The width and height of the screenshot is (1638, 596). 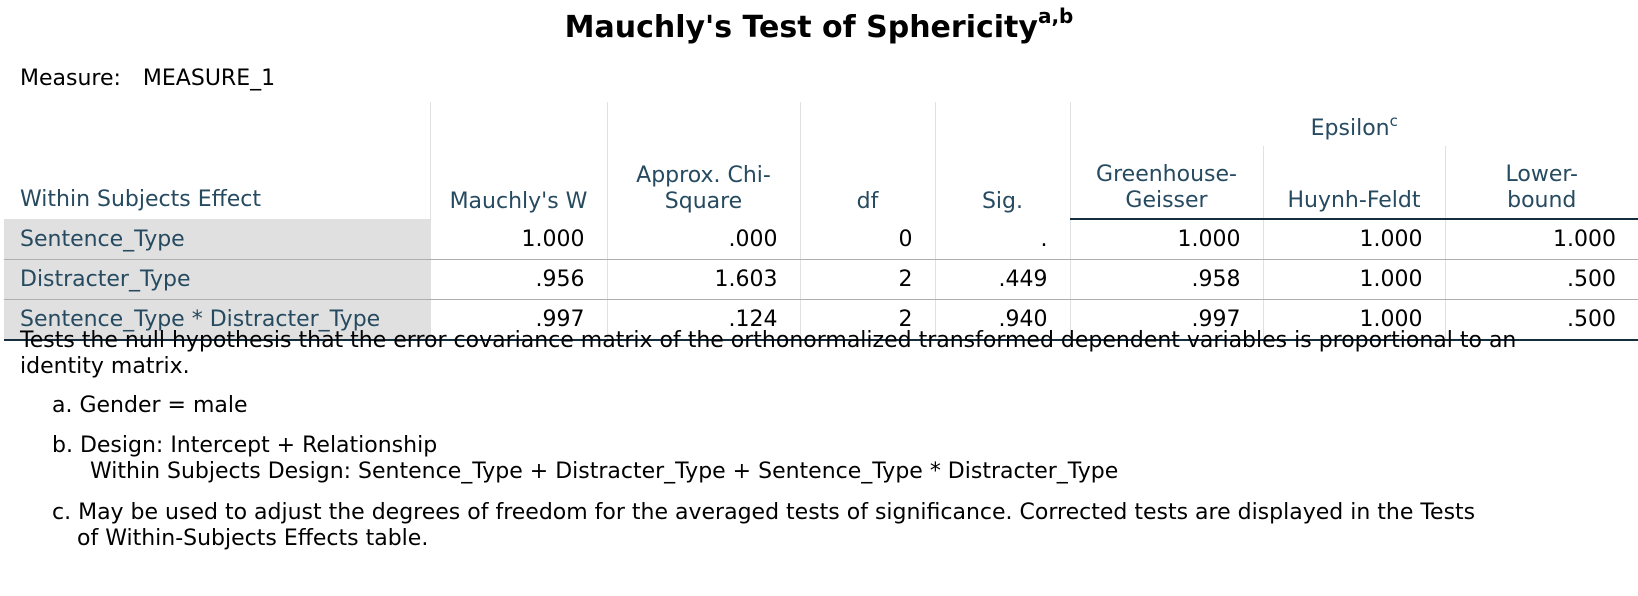 What do you see at coordinates (141, 199) in the screenshot?
I see `header-within-subjects-effect: Within Subjects Effect` at bounding box center [141, 199].